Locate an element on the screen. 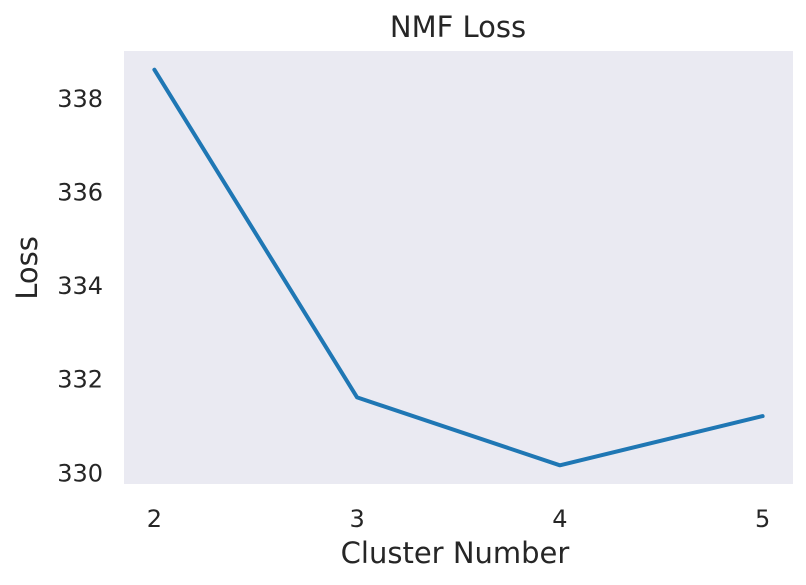 The height and width of the screenshot is (585, 806). y-axis-label: Loss is located at coordinates (27, 268).